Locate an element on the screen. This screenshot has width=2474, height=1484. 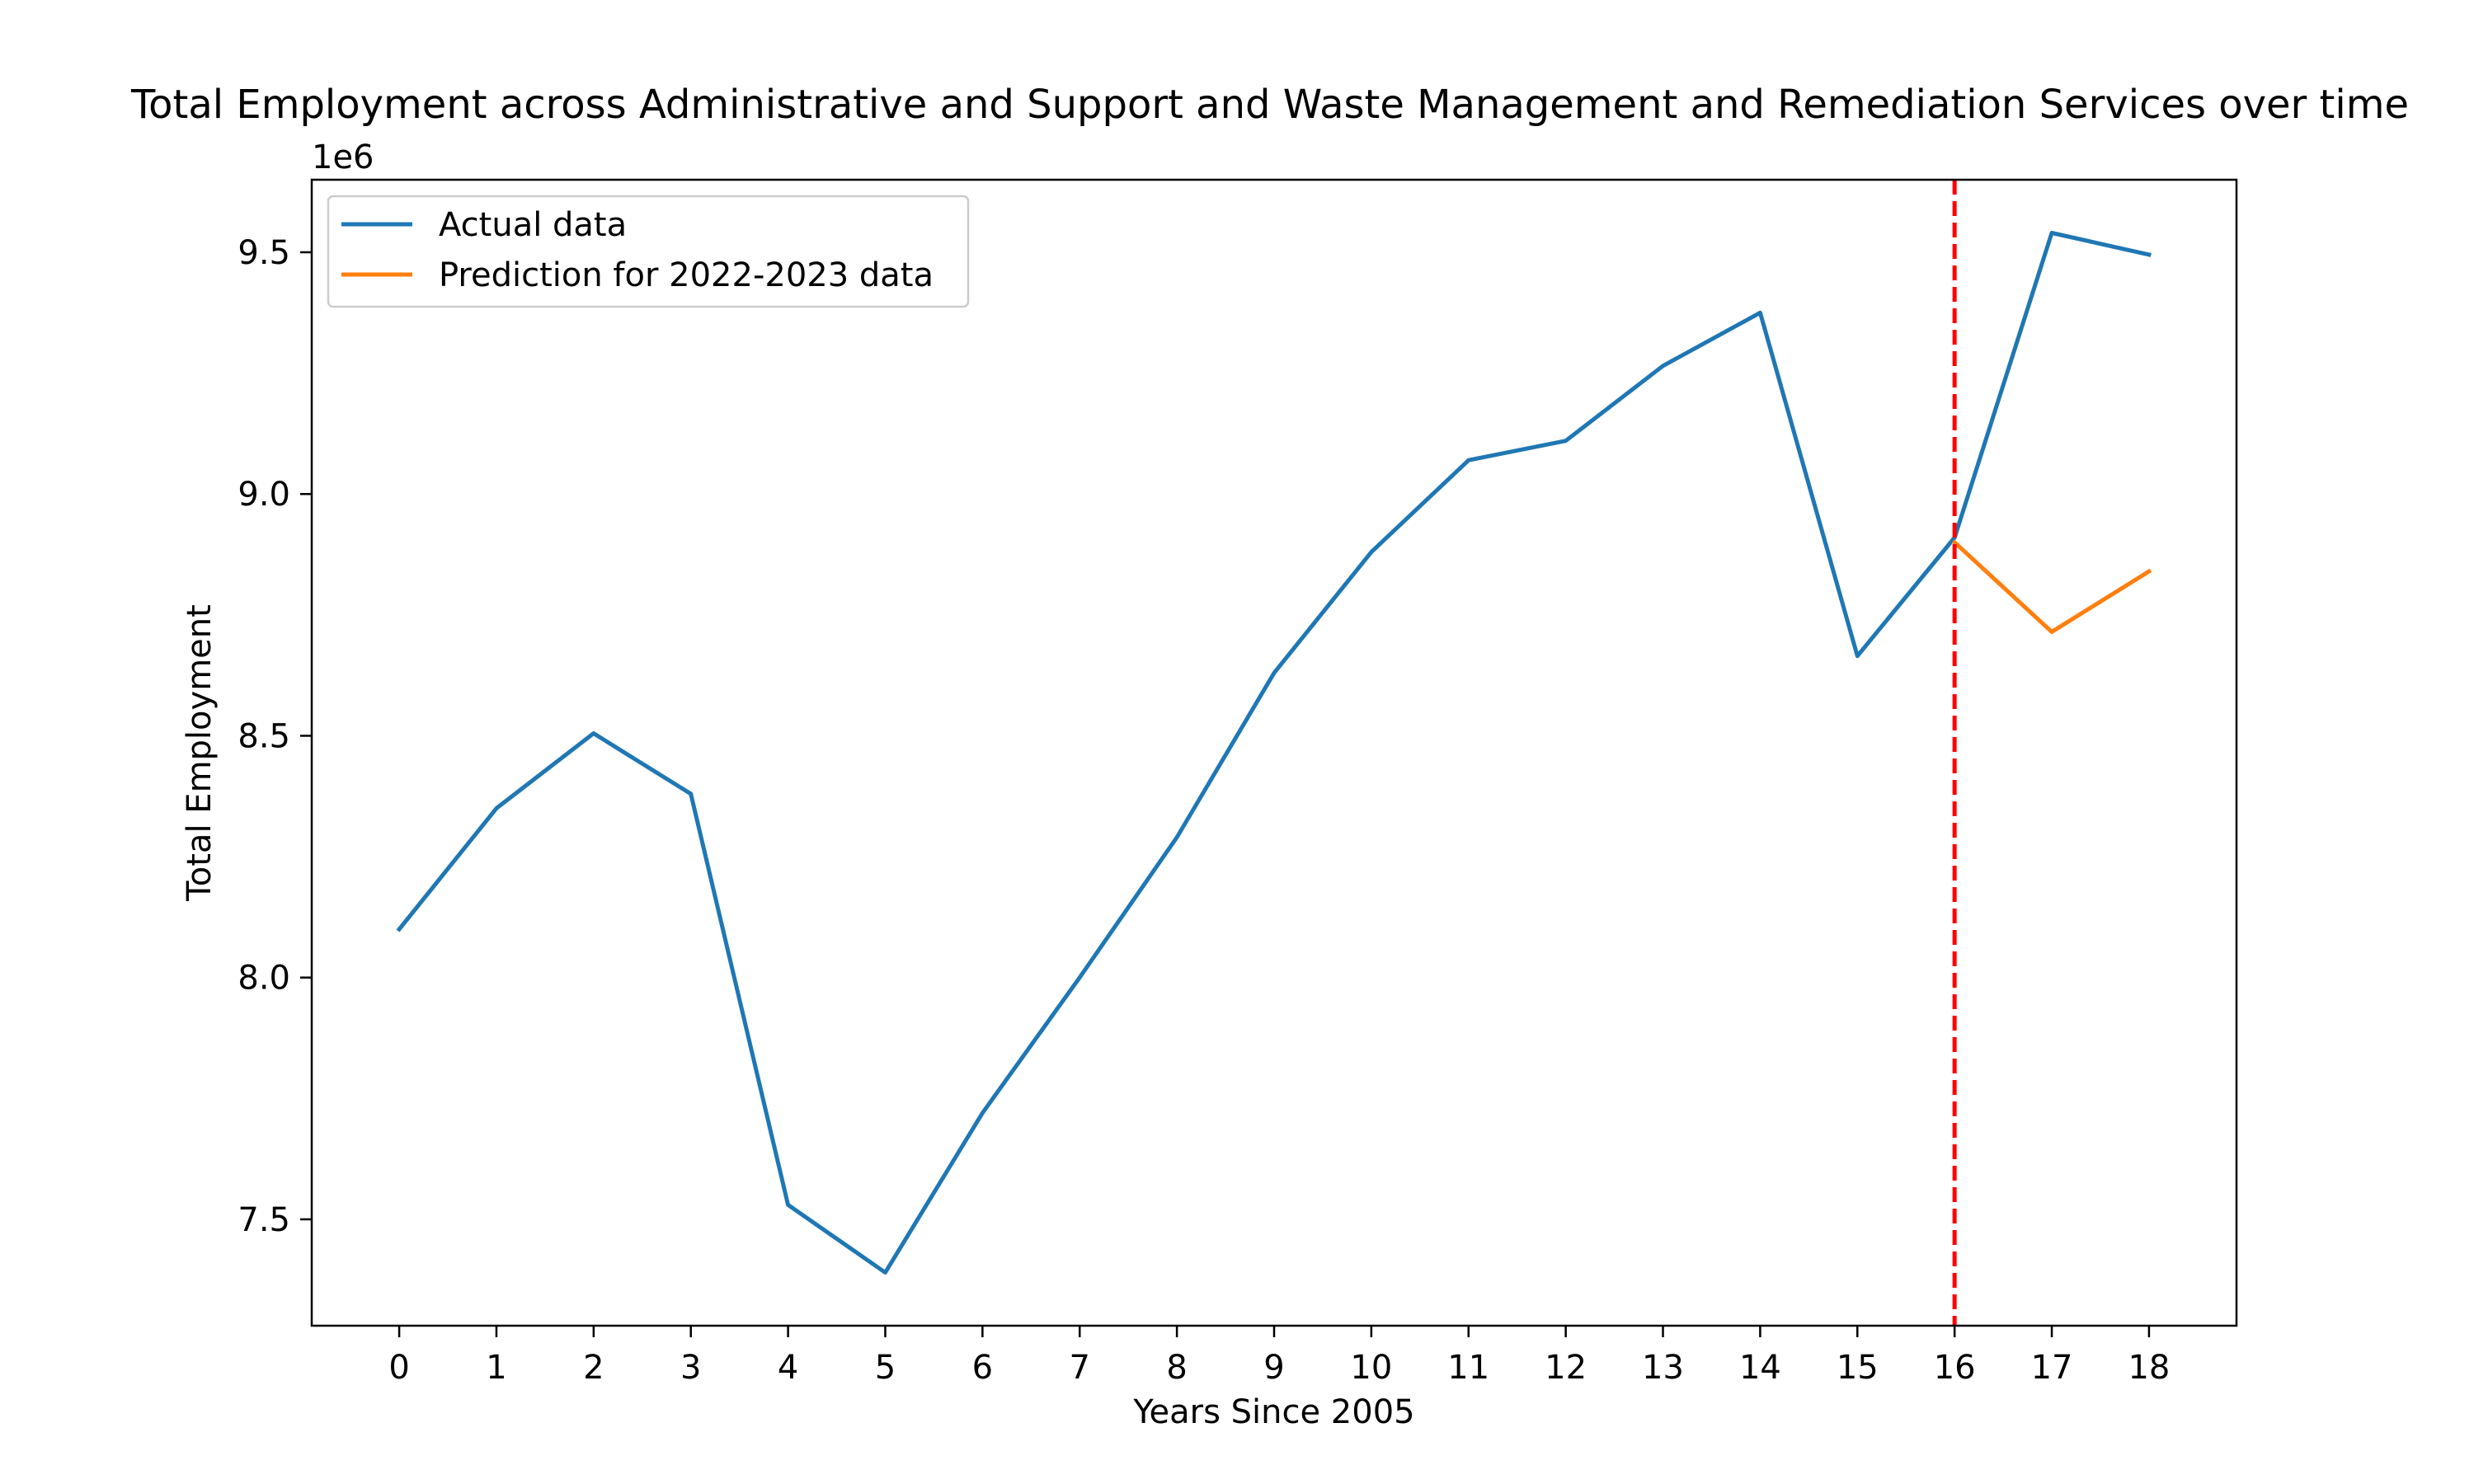
x-tick-label: 4 is located at coordinates (788, 1368).